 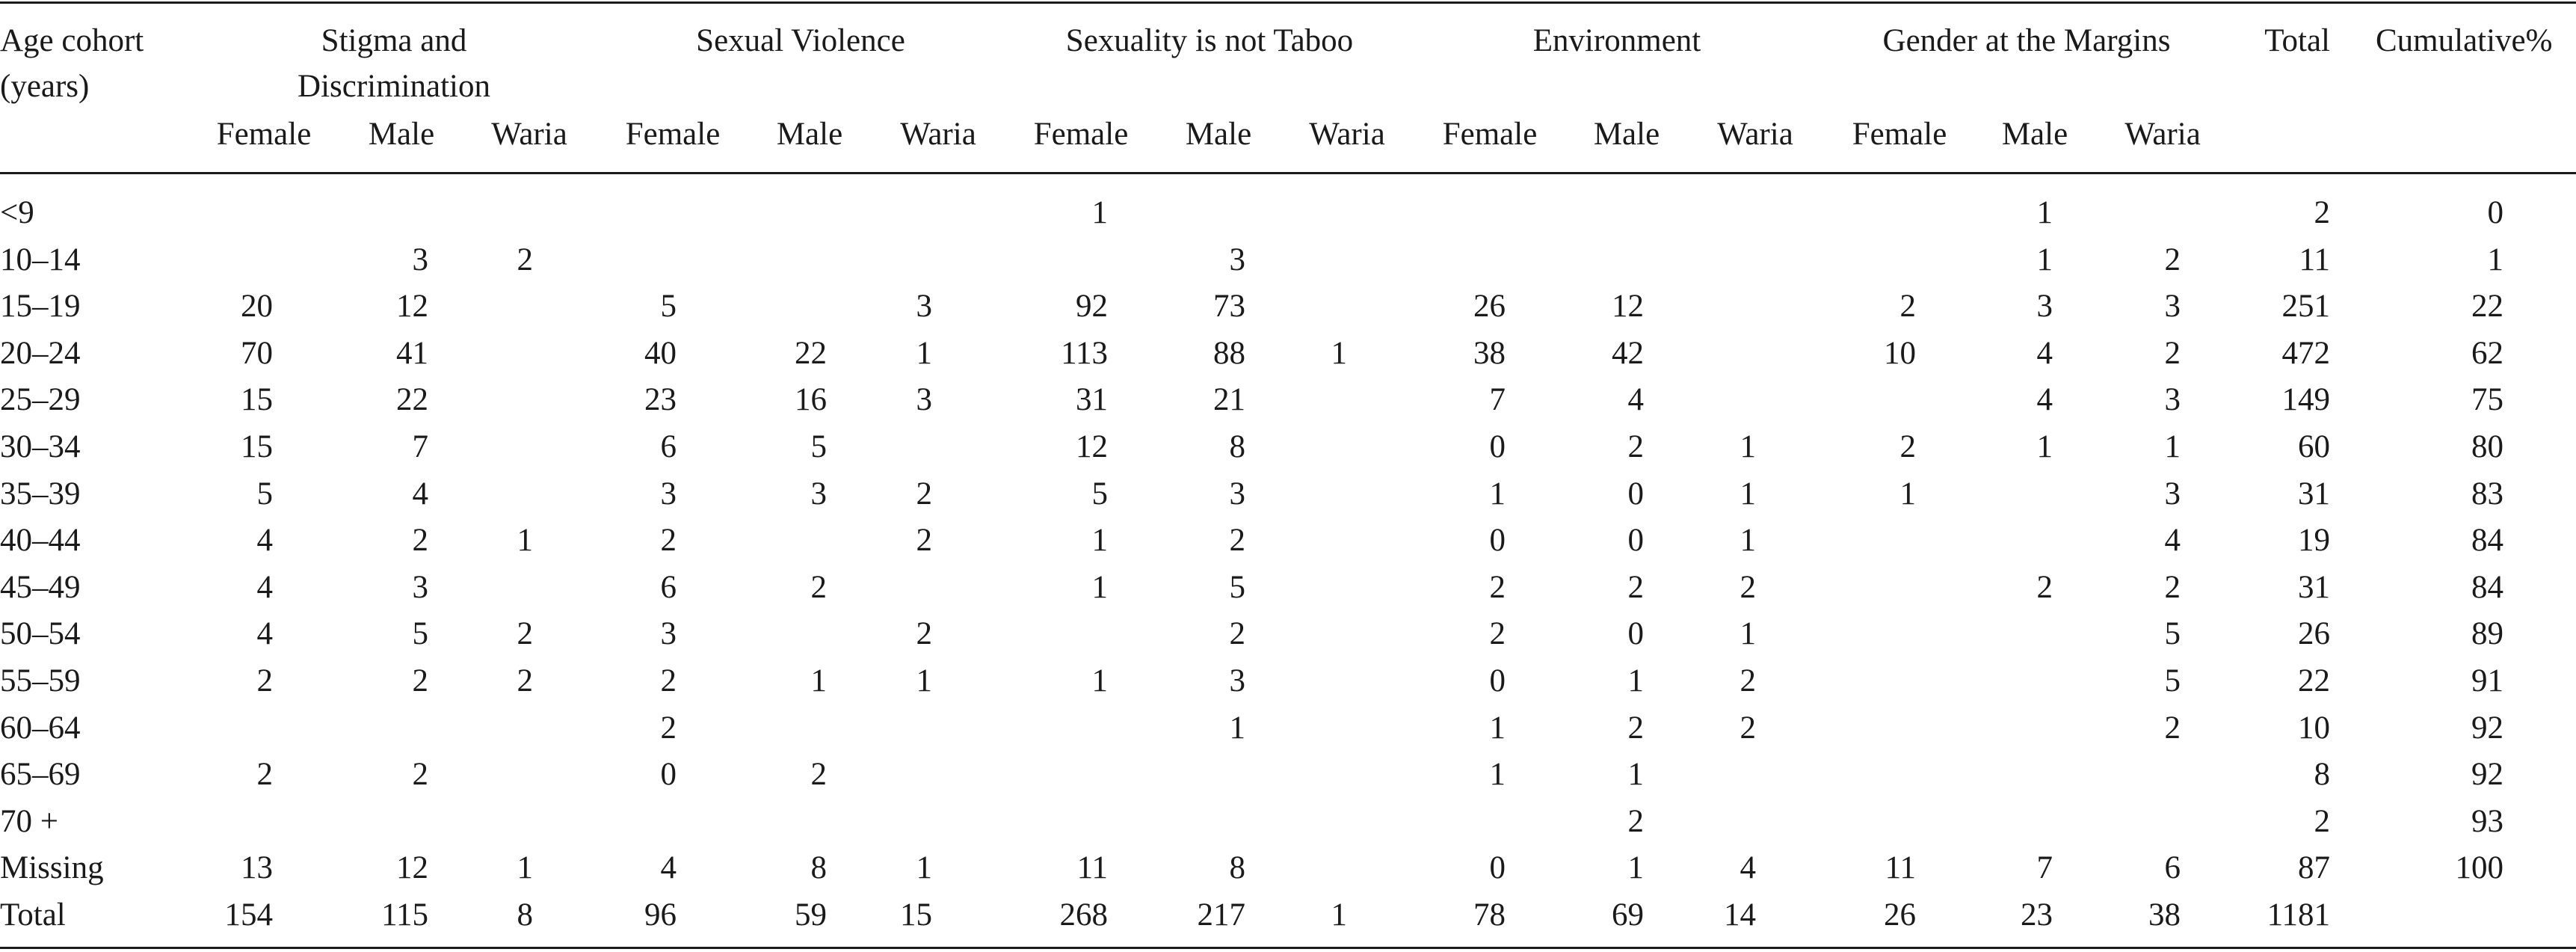 I want to click on cumulative-cell: 84, so click(x=2487, y=587).